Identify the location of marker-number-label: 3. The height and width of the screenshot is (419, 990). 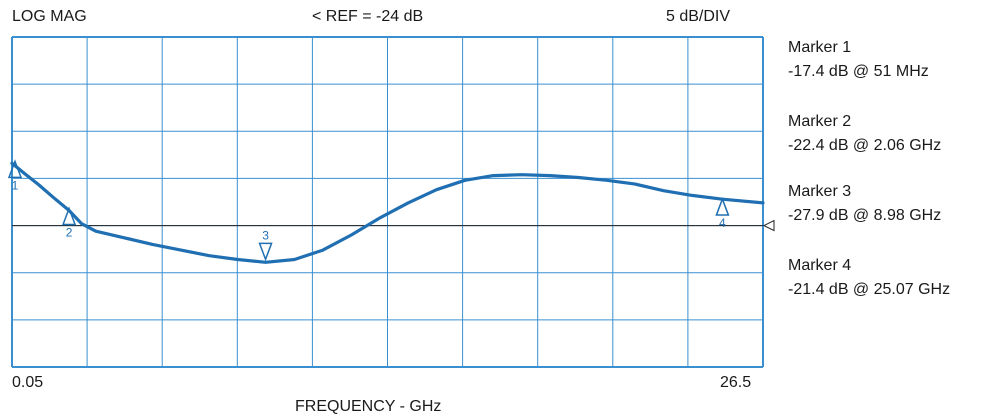
(265, 235).